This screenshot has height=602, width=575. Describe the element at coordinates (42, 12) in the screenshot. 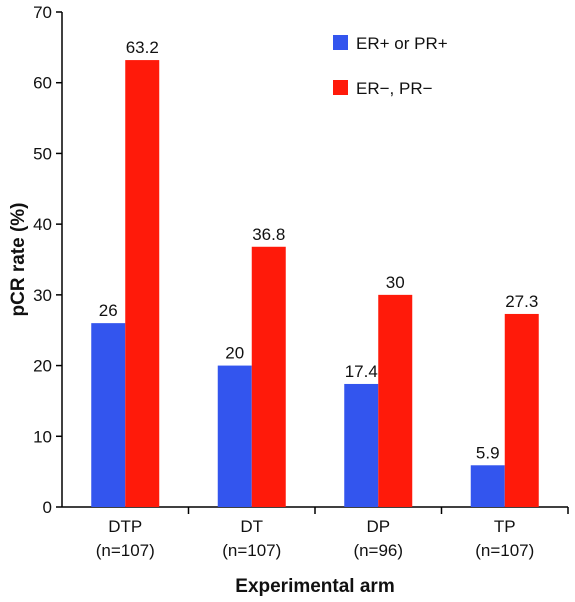

I see `y-tick-label: 70` at that location.